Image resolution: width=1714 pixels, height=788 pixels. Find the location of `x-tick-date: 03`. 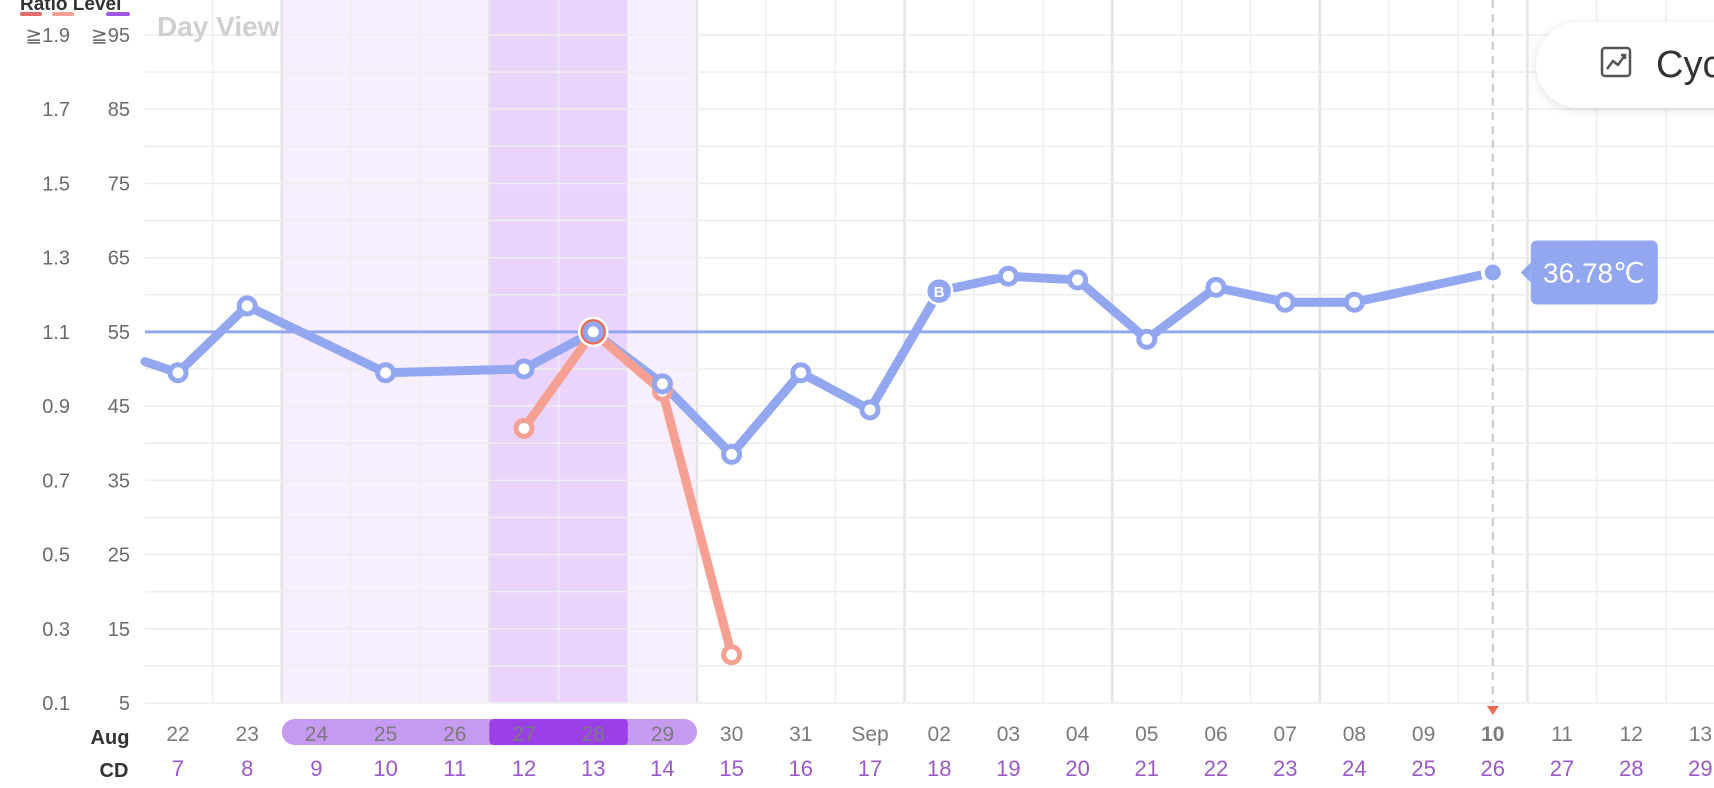

x-tick-date: 03 is located at coordinates (1008, 734).